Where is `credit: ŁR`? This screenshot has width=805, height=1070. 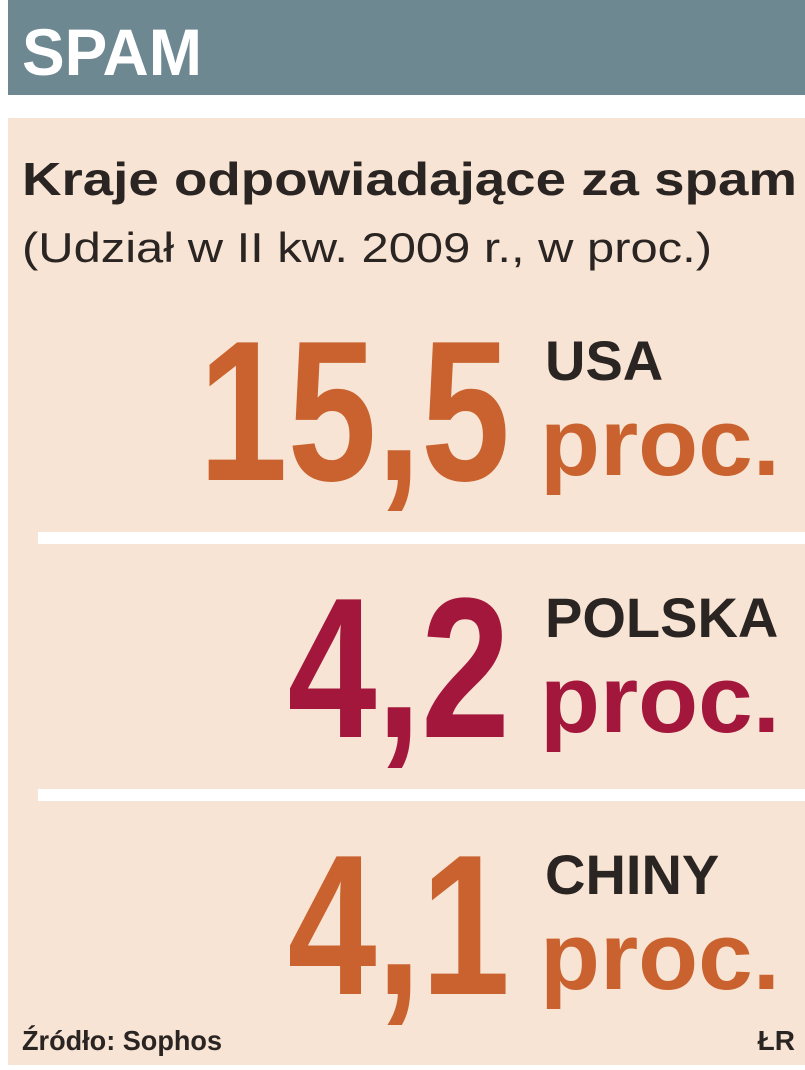 credit: ŁR is located at coordinates (776, 1040).